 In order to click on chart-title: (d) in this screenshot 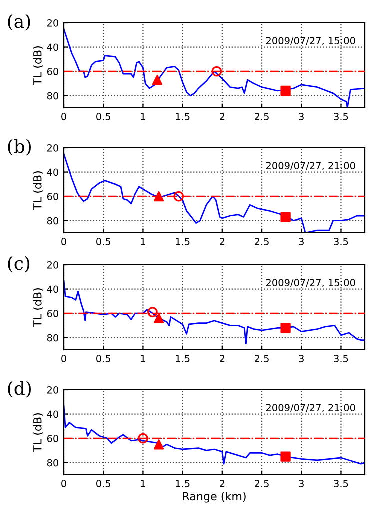, I will do `click(20, 389)`.